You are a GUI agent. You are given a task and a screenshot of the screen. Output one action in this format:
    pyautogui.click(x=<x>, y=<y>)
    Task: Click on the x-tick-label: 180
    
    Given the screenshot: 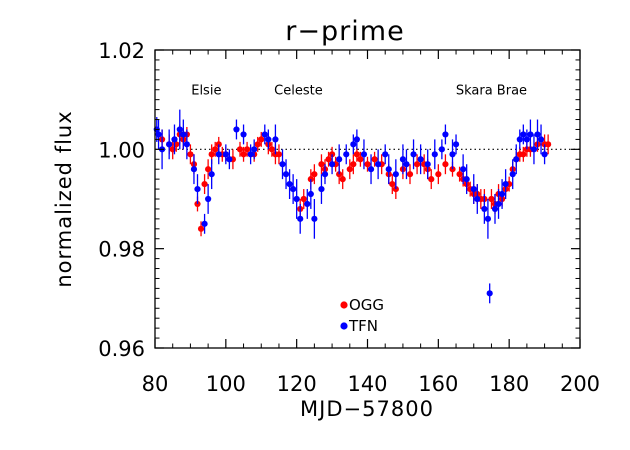 What is the action you would take?
    pyautogui.click(x=509, y=384)
    